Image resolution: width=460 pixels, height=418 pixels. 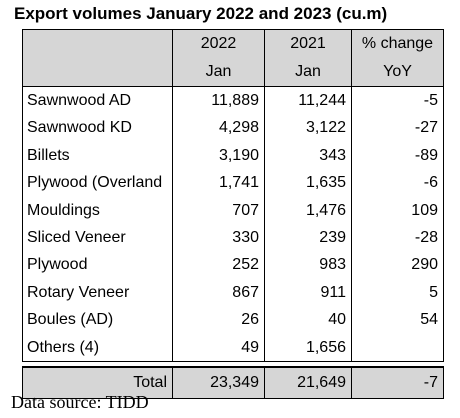 What do you see at coordinates (397, 155) in the screenshot?
I see `row-change-value: -89` at bounding box center [397, 155].